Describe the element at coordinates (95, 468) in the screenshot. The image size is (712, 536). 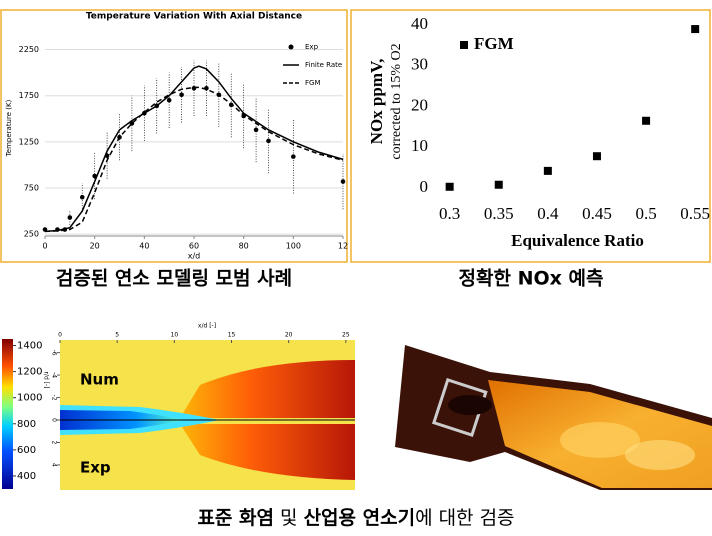
I see `region-label: Exp` at that location.